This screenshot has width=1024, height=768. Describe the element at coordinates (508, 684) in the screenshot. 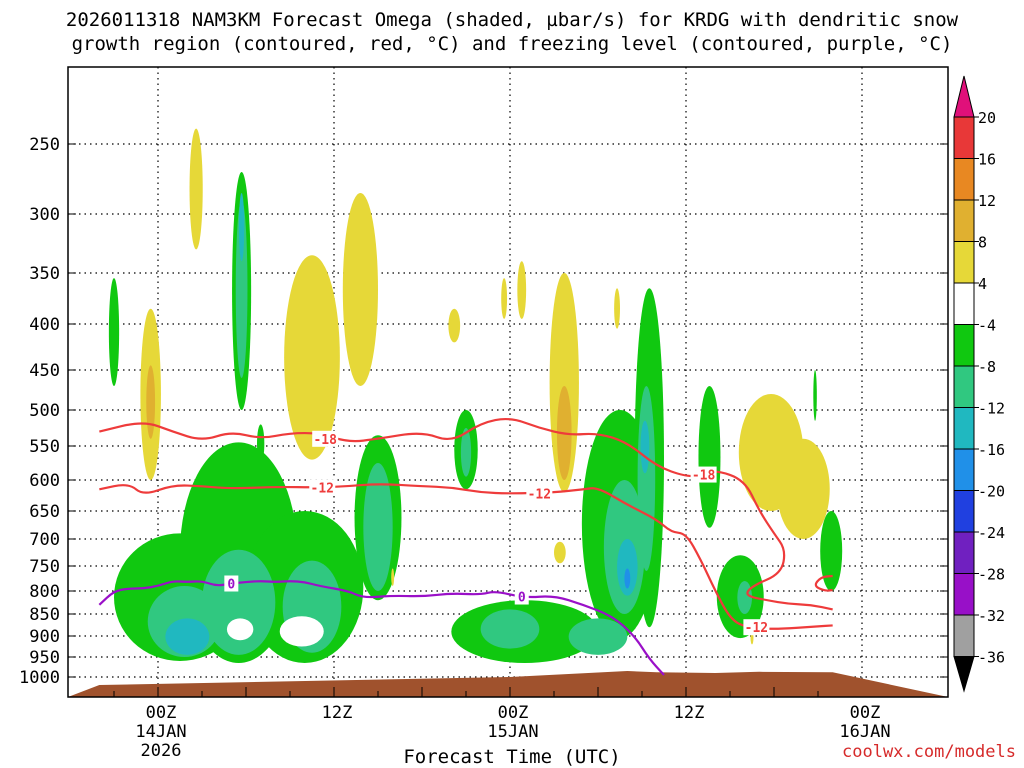

I see `terrain-surface` at that location.